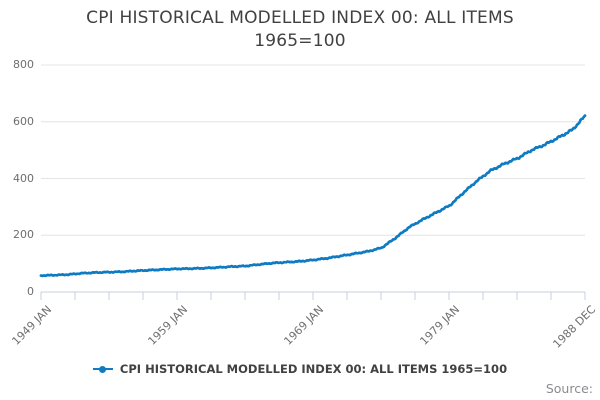  Describe the element at coordinates (23, 121) in the screenshot. I see `y-axis-tick-label: 600` at that location.